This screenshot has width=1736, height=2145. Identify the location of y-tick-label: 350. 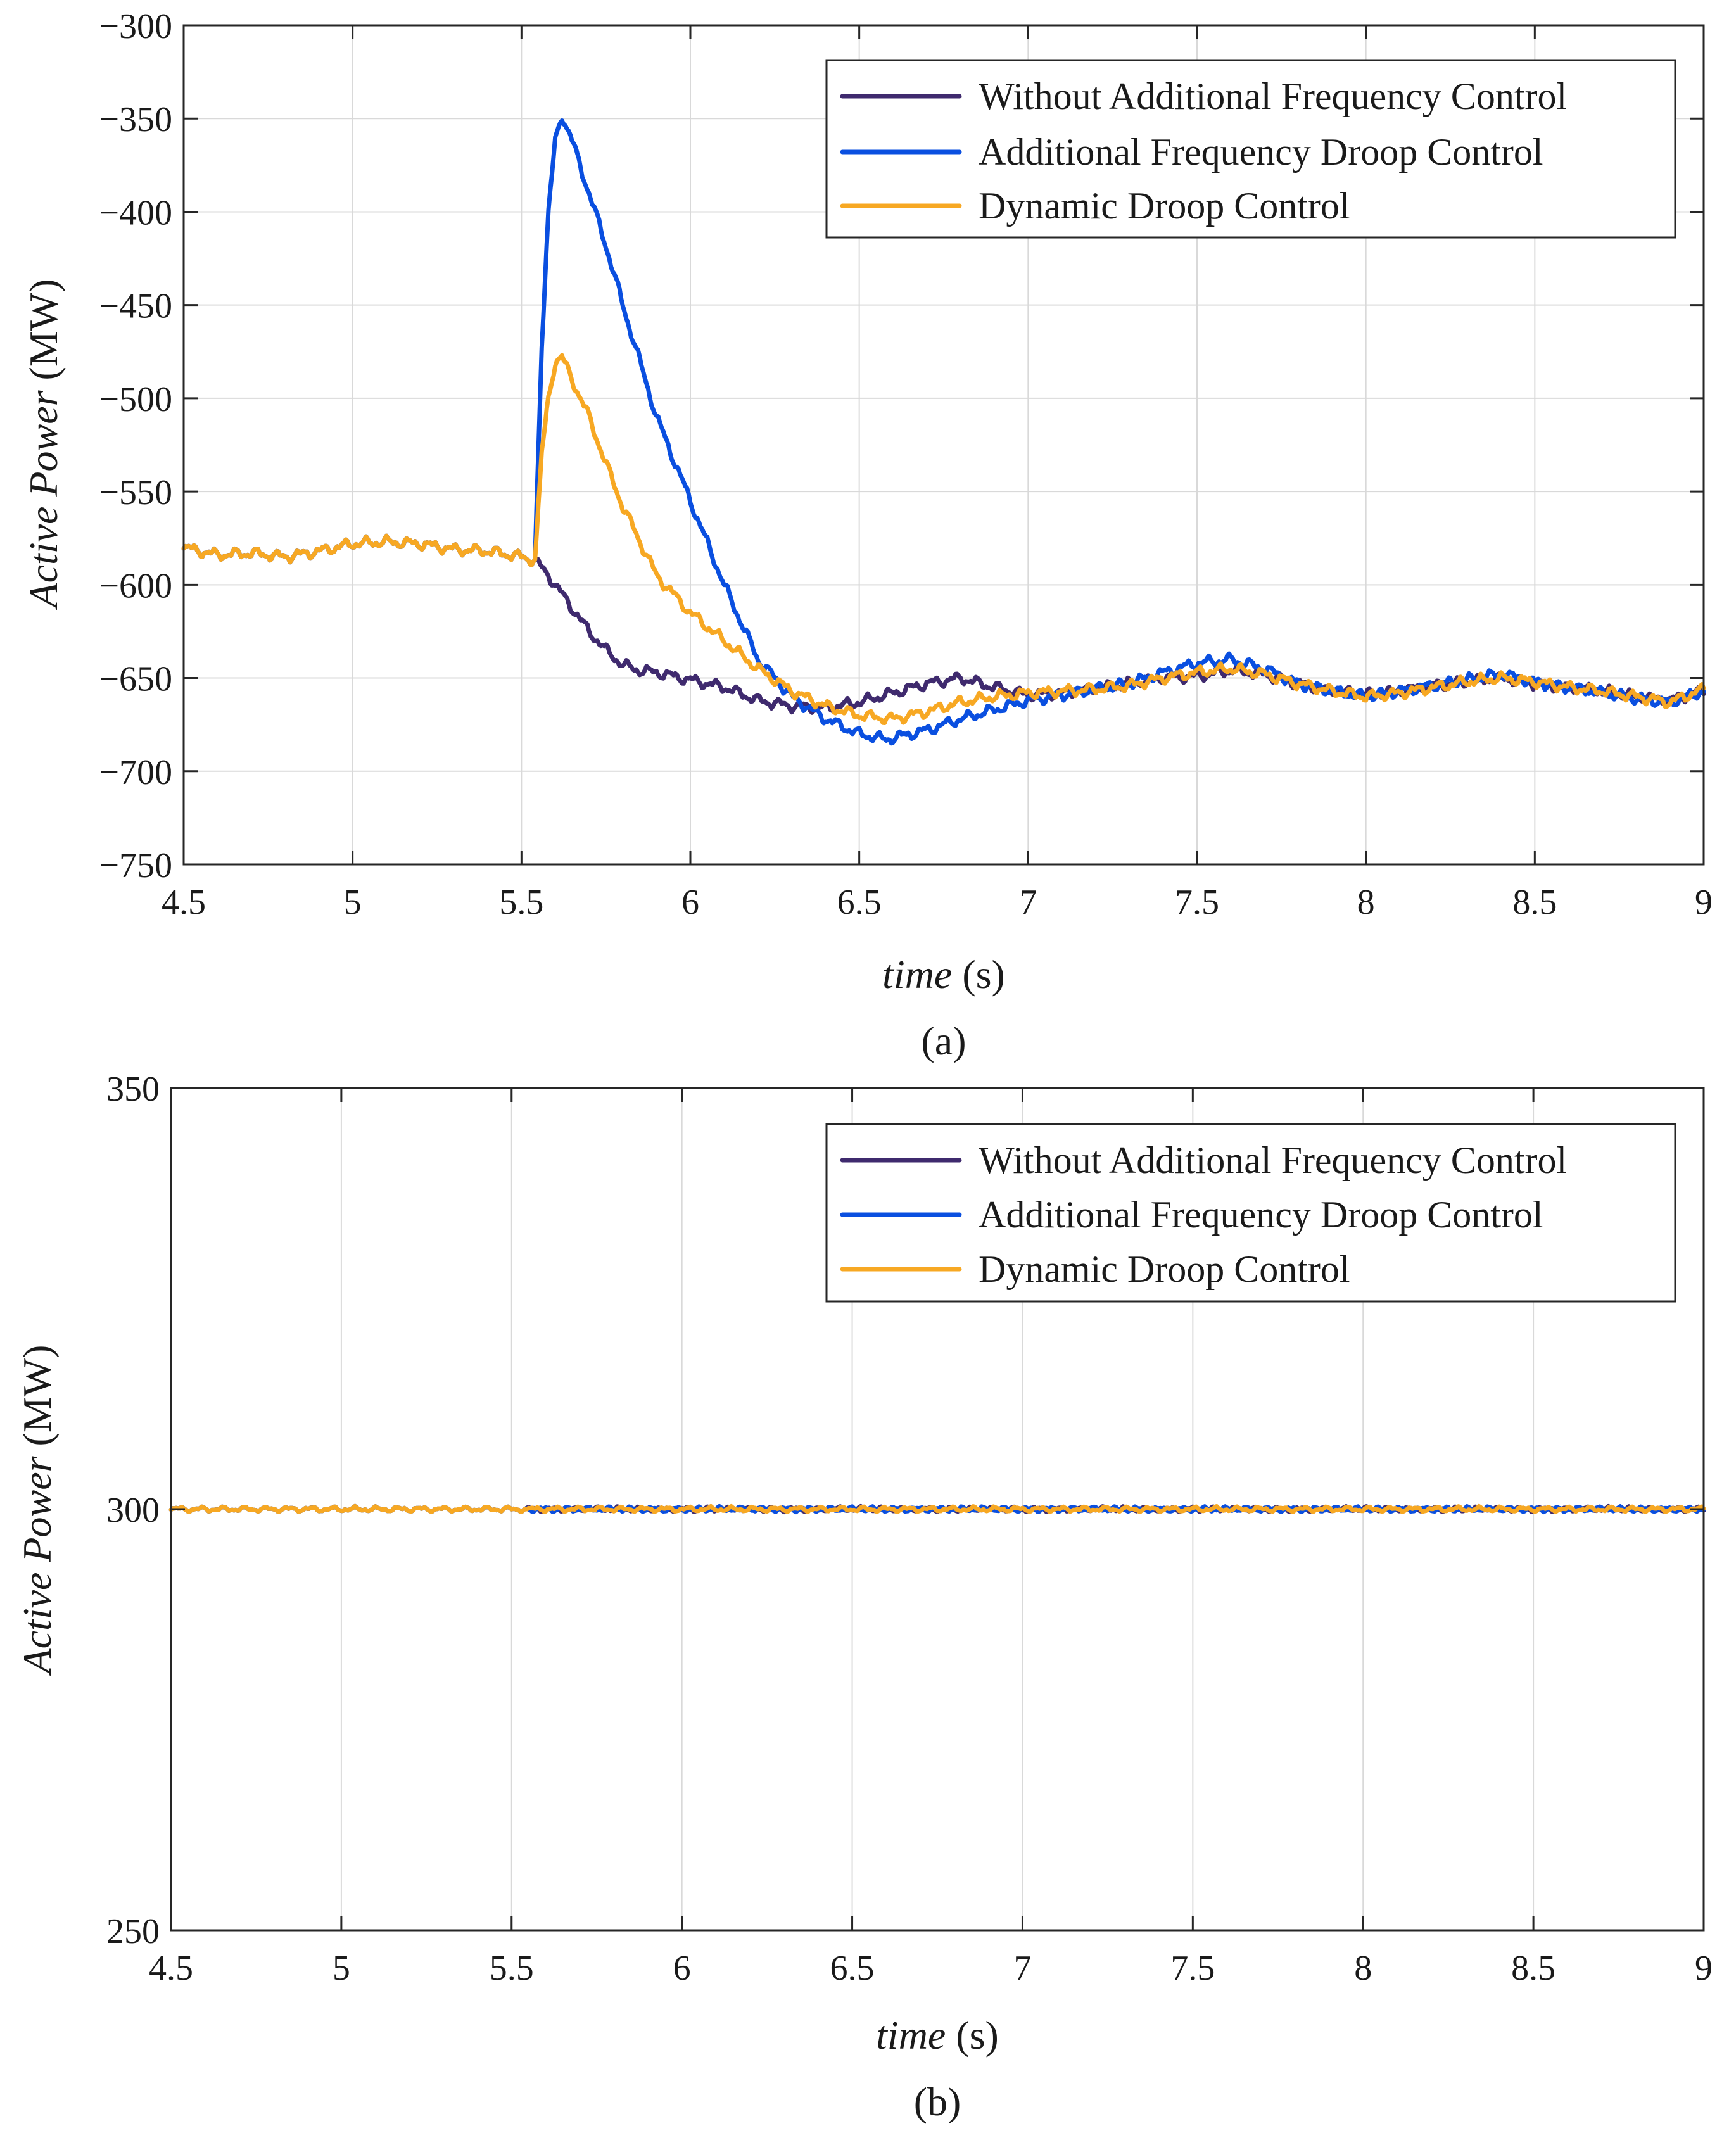
(133, 1089).